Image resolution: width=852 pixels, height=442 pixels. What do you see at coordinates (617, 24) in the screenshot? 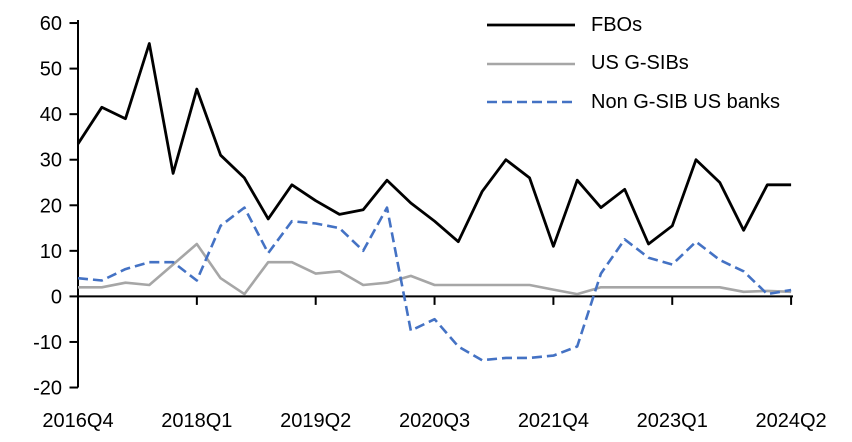
I see `legend-label-fbos: FBOs` at bounding box center [617, 24].